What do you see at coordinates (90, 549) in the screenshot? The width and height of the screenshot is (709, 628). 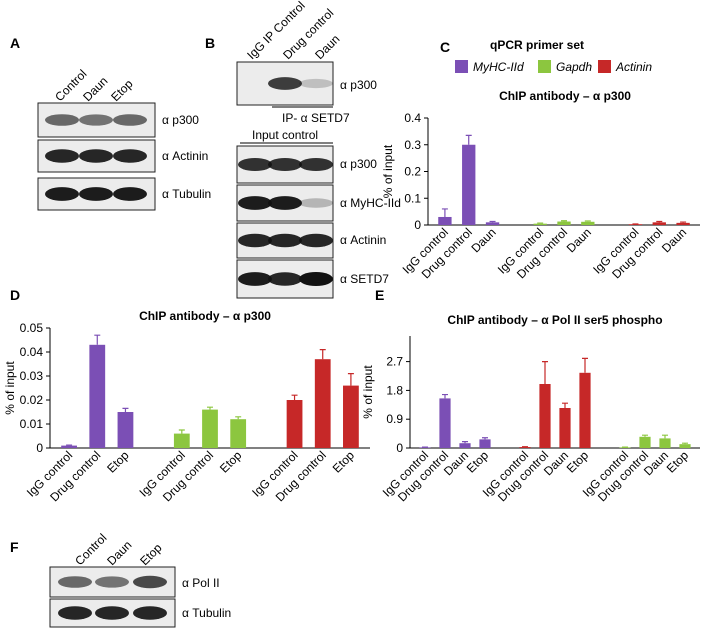 I see `lane-label: Control` at bounding box center [90, 549].